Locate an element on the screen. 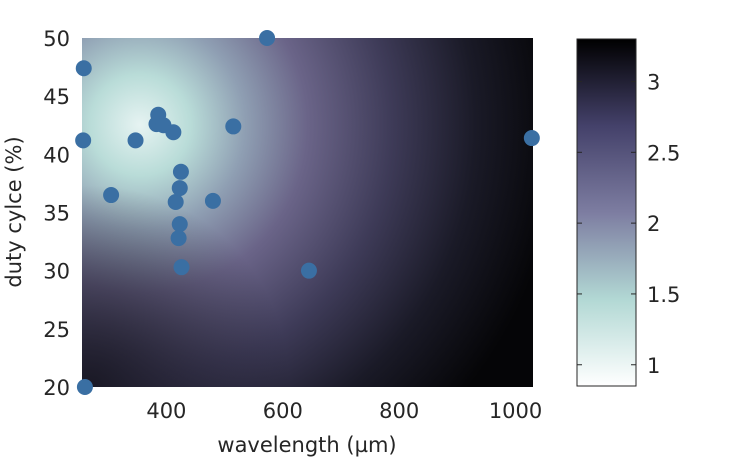 Image resolution: width=747 pixels, height=461 pixels. y-axis-ticks: 20 25 30 35 40 45 50 is located at coordinates (56, 213).